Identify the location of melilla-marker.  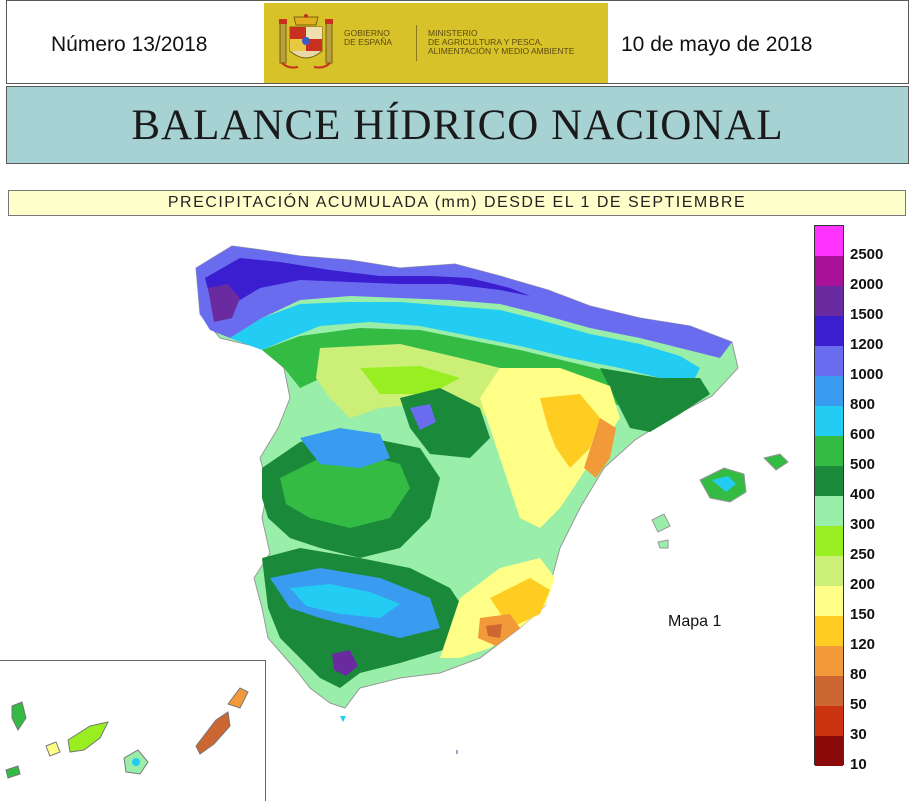
(457, 752).